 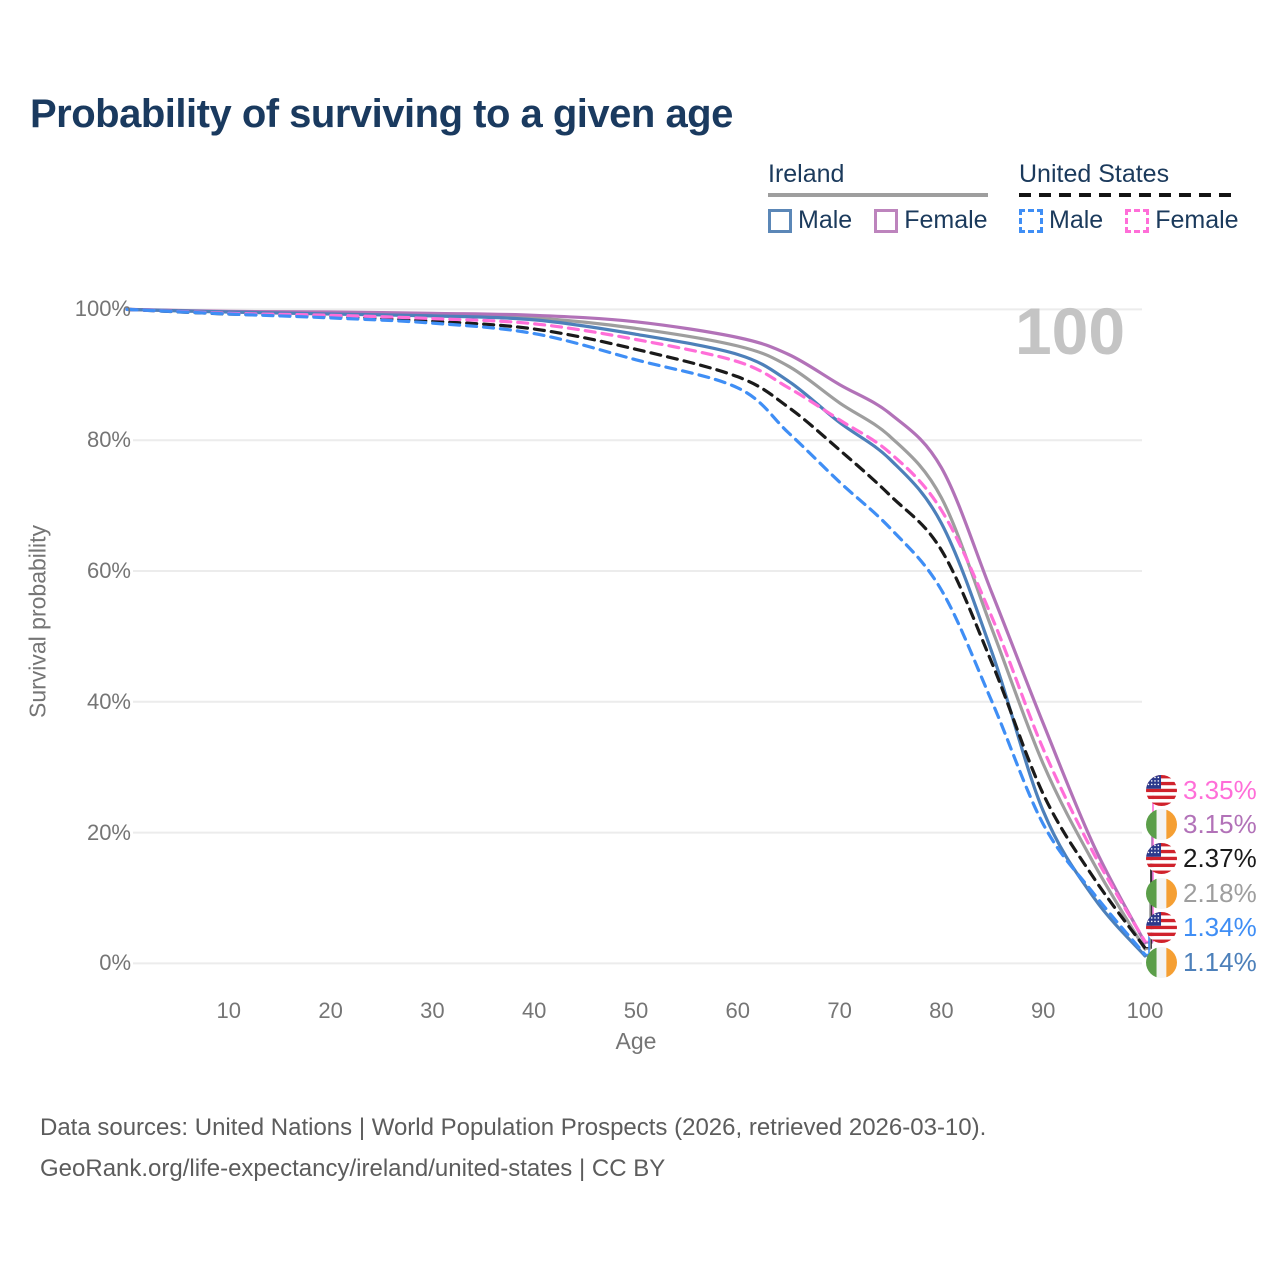 What do you see at coordinates (534, 1010) in the screenshot?
I see `x-tick-40: 40` at bounding box center [534, 1010].